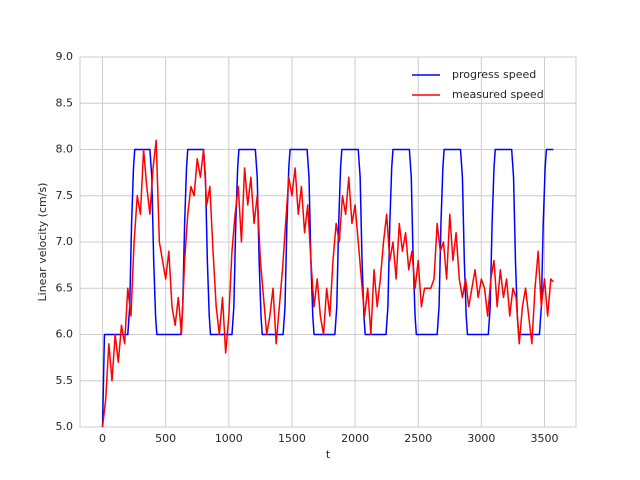 Image resolution: width=640 pixels, height=480 pixels. Describe the element at coordinates (102, 438) in the screenshot. I see `x-tick-label: 0` at that location.